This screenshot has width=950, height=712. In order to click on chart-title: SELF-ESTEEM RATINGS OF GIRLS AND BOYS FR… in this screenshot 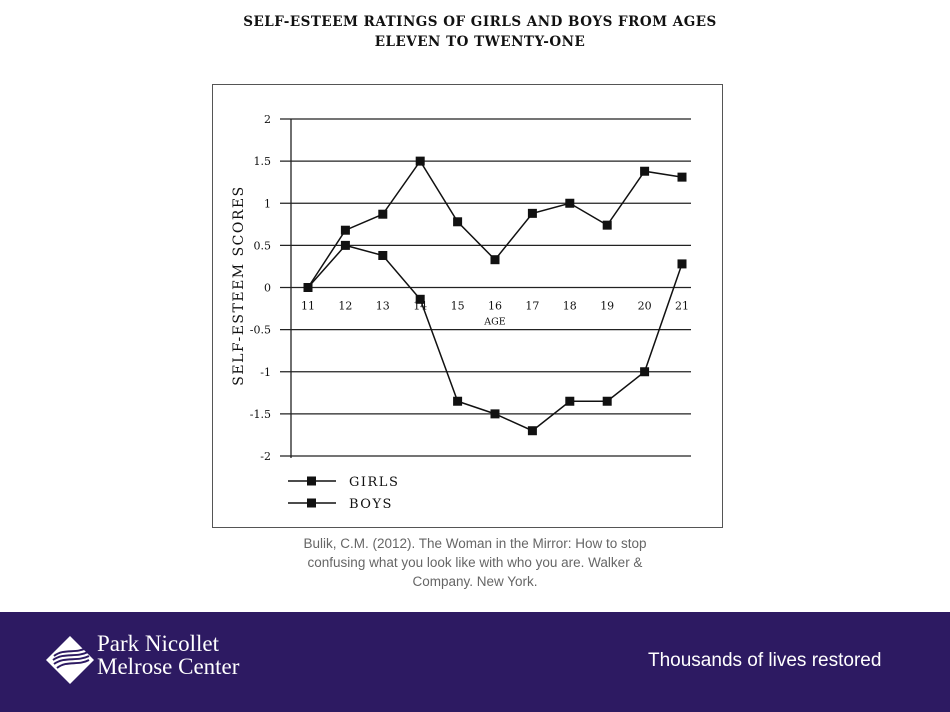, I will do `click(480, 32)`.